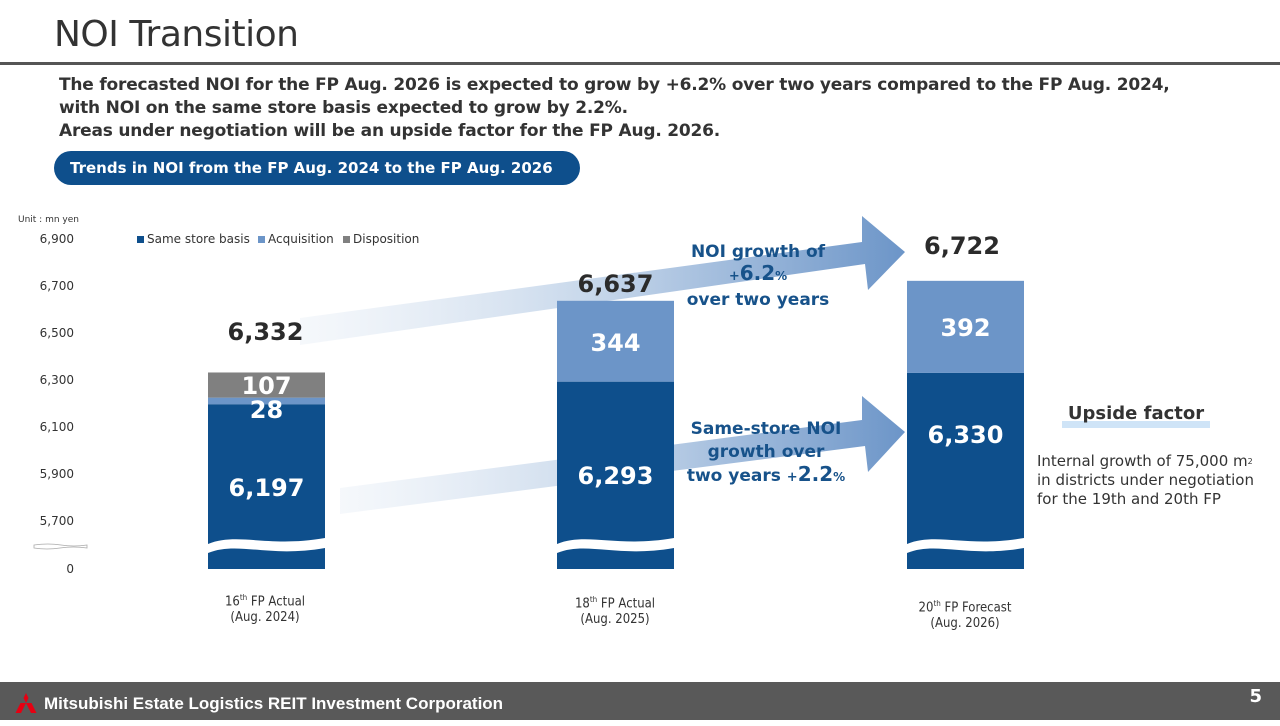  What do you see at coordinates (57, 286) in the screenshot?
I see `y-tick-label: 6,700` at bounding box center [57, 286].